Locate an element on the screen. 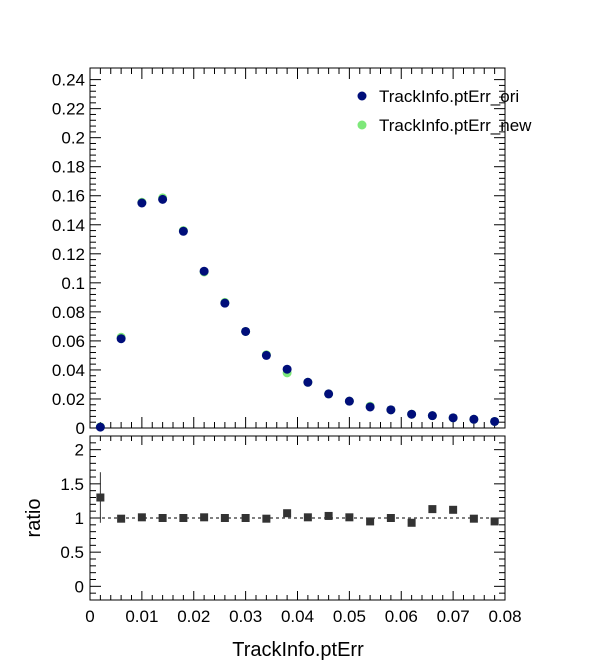 The image size is (596, 672). y-axis-title: ratio is located at coordinates (34, 518).